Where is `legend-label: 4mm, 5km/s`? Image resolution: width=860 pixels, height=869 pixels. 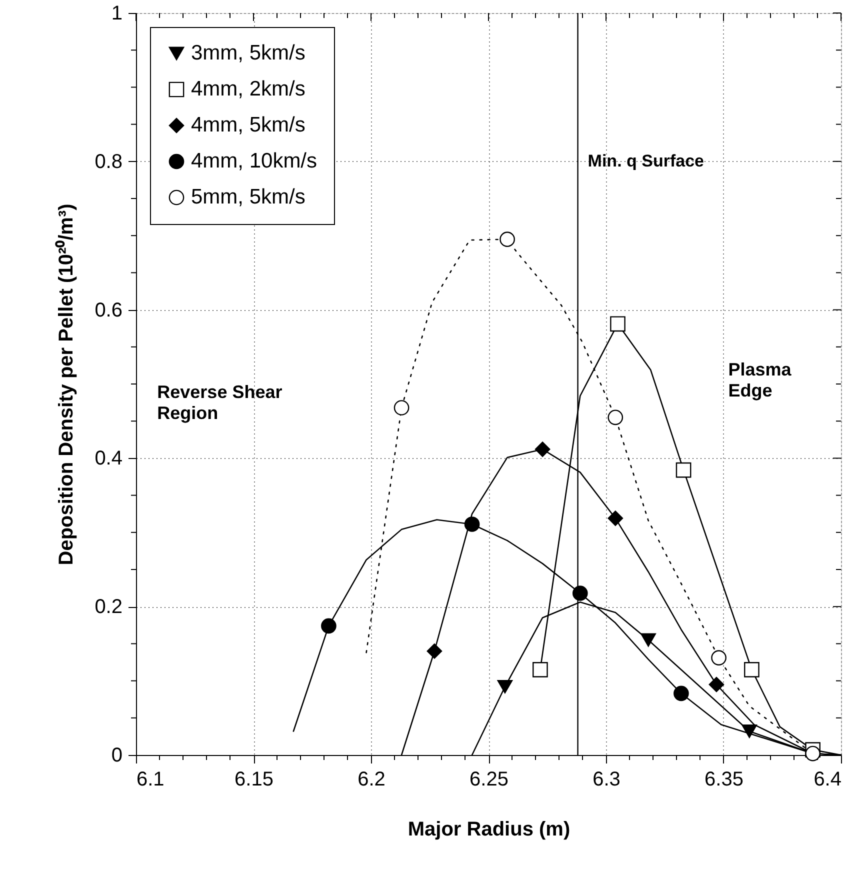
legend-label: 4mm, 5km/s is located at coordinates (248, 125).